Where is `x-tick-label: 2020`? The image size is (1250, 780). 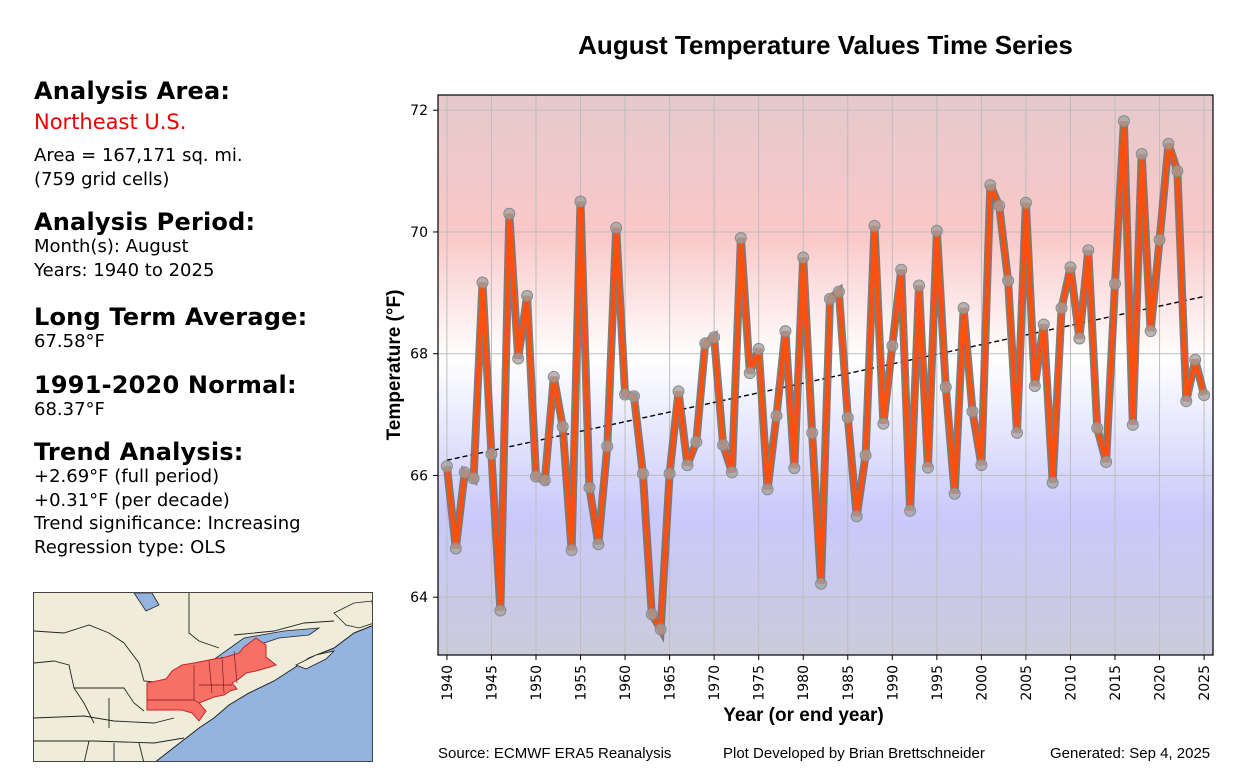 x-tick-label: 2020 is located at coordinates (1161, 683).